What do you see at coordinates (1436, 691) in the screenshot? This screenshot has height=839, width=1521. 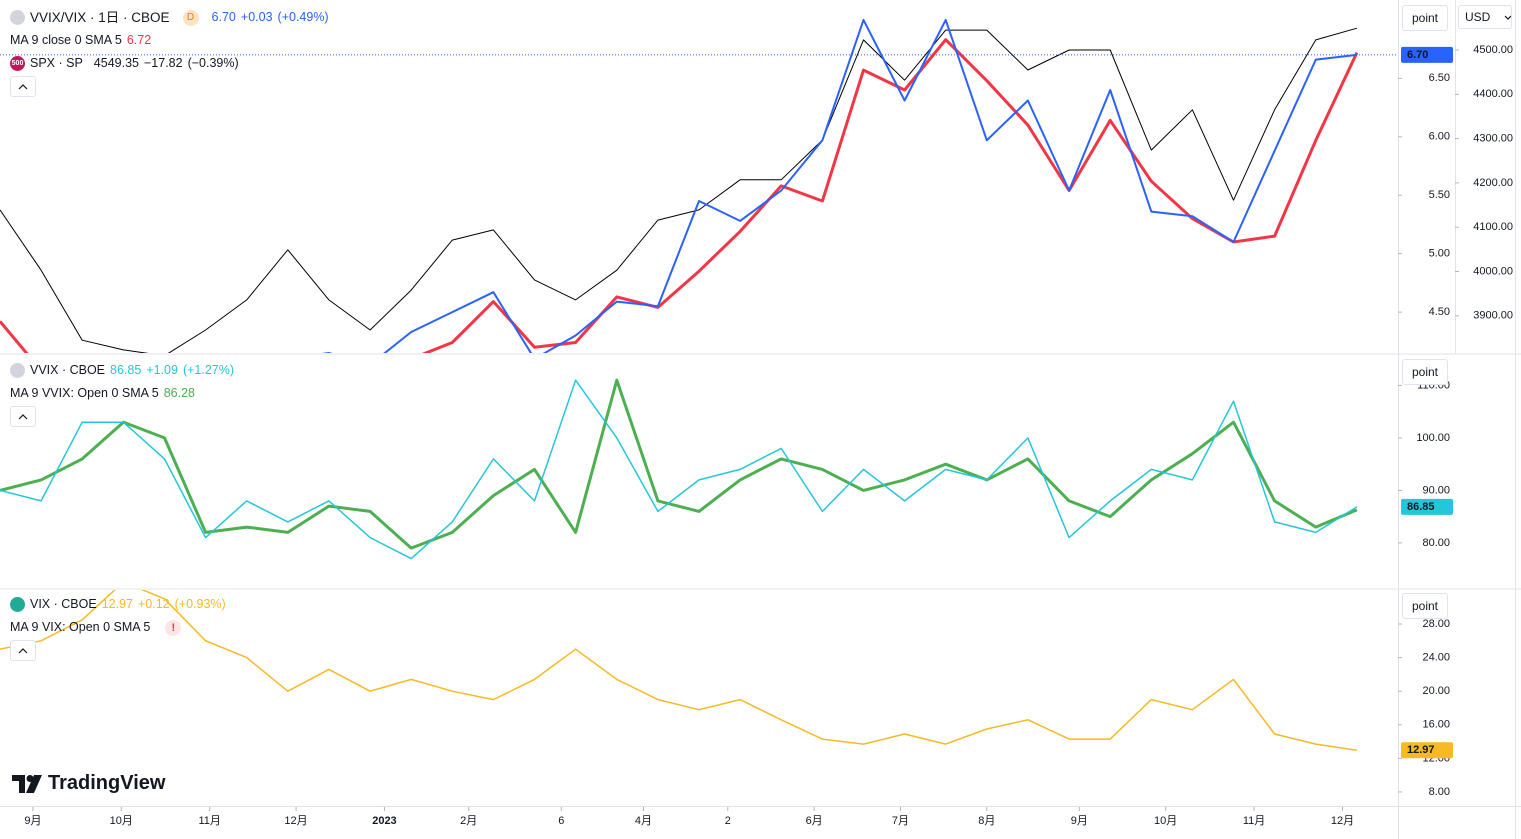 I see `y-tick-label: 20.00` at bounding box center [1436, 691].